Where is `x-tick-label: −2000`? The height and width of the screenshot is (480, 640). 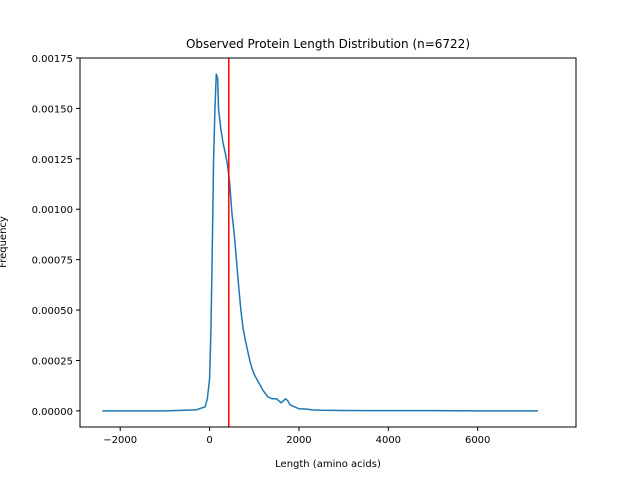
x-tick-label: −2000 is located at coordinates (120, 440).